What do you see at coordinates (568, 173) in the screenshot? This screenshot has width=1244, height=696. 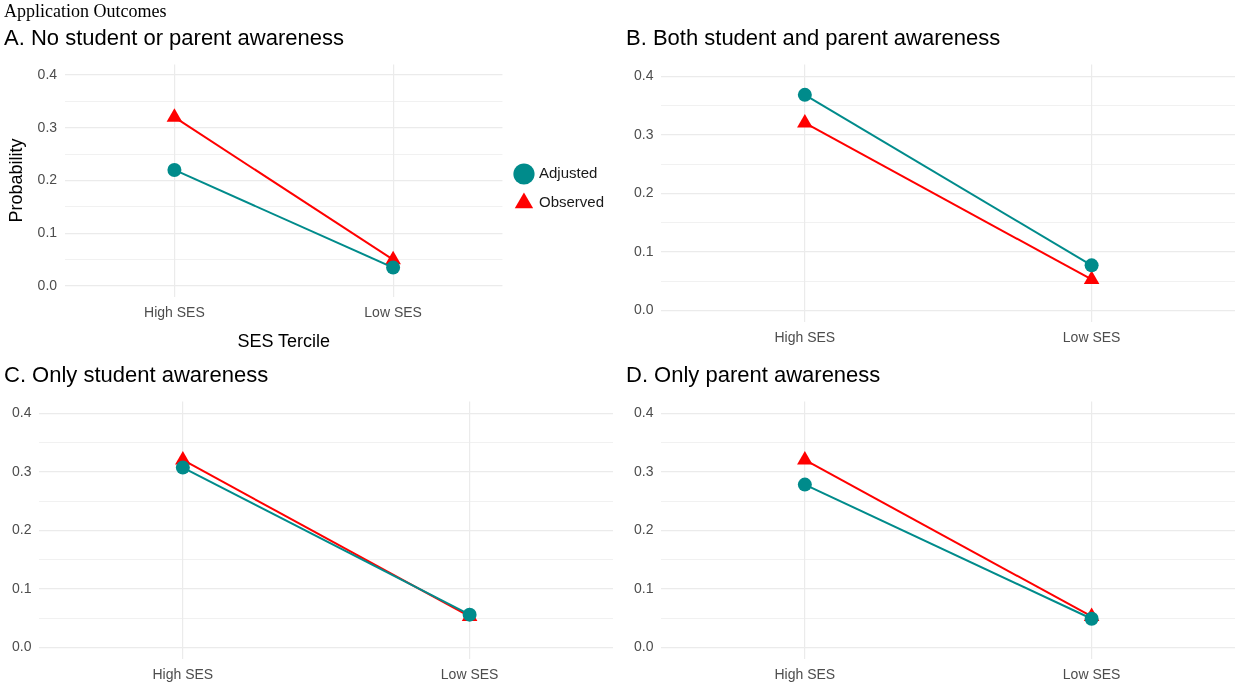 I see `legend-label: Adjusted` at bounding box center [568, 173].